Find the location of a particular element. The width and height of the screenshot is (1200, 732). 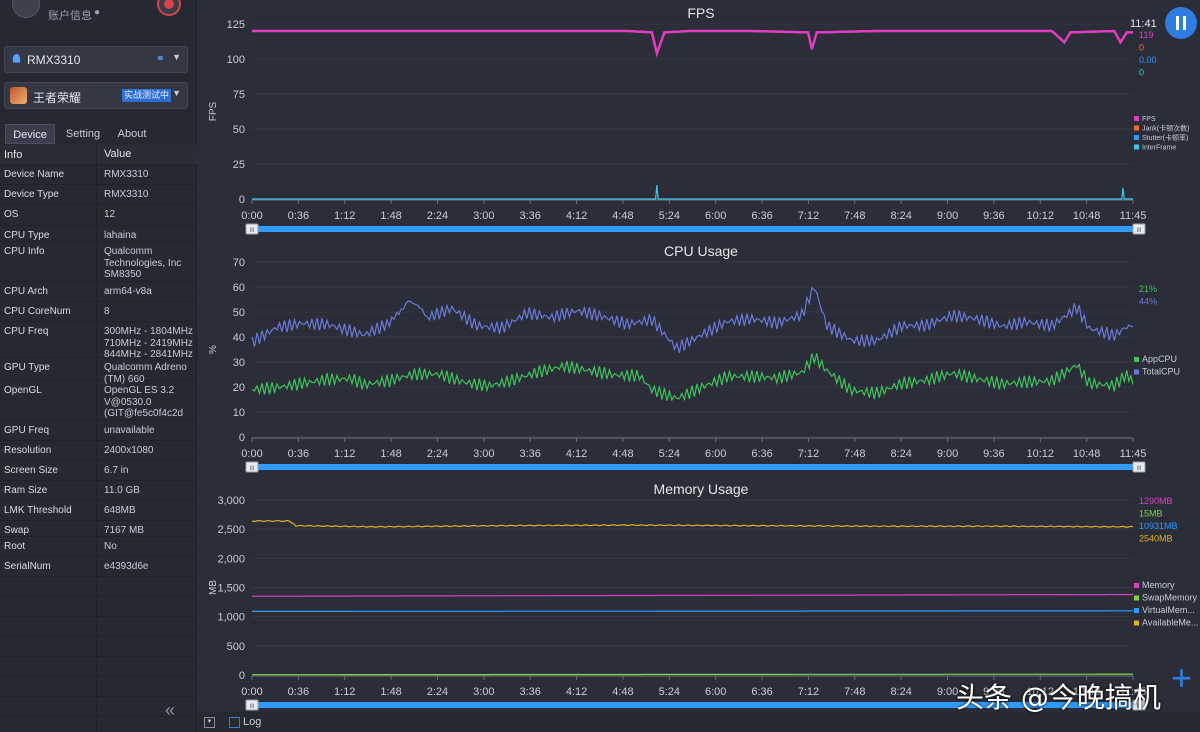

table-row: CPU CoreNum 8 is located at coordinates (98, 312).